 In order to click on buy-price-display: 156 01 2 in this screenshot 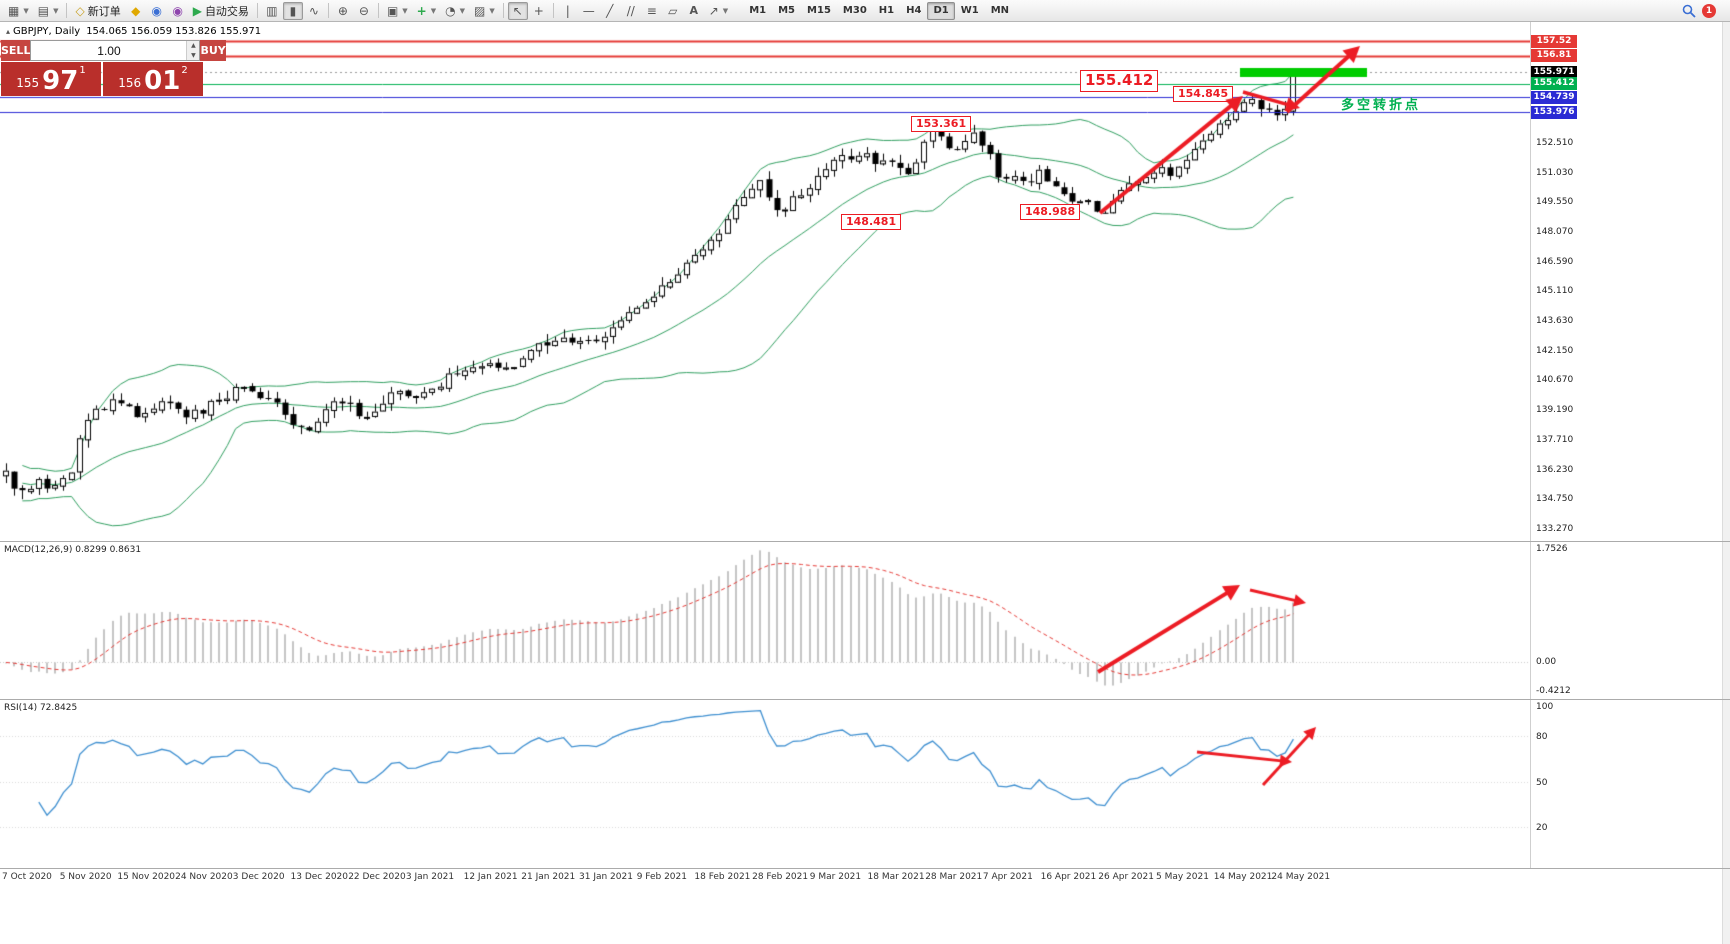, I will do `click(153, 79)`.